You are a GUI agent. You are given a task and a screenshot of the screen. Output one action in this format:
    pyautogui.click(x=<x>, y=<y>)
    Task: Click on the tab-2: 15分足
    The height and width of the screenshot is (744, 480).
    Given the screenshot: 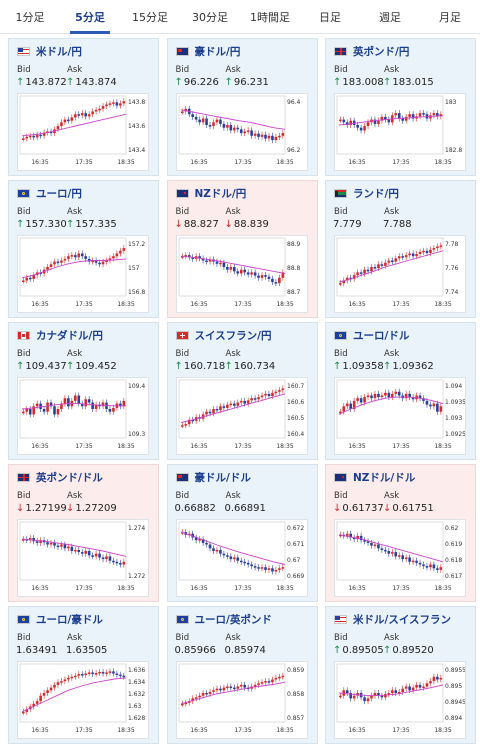 What is the action you would take?
    pyautogui.click(x=150, y=17)
    